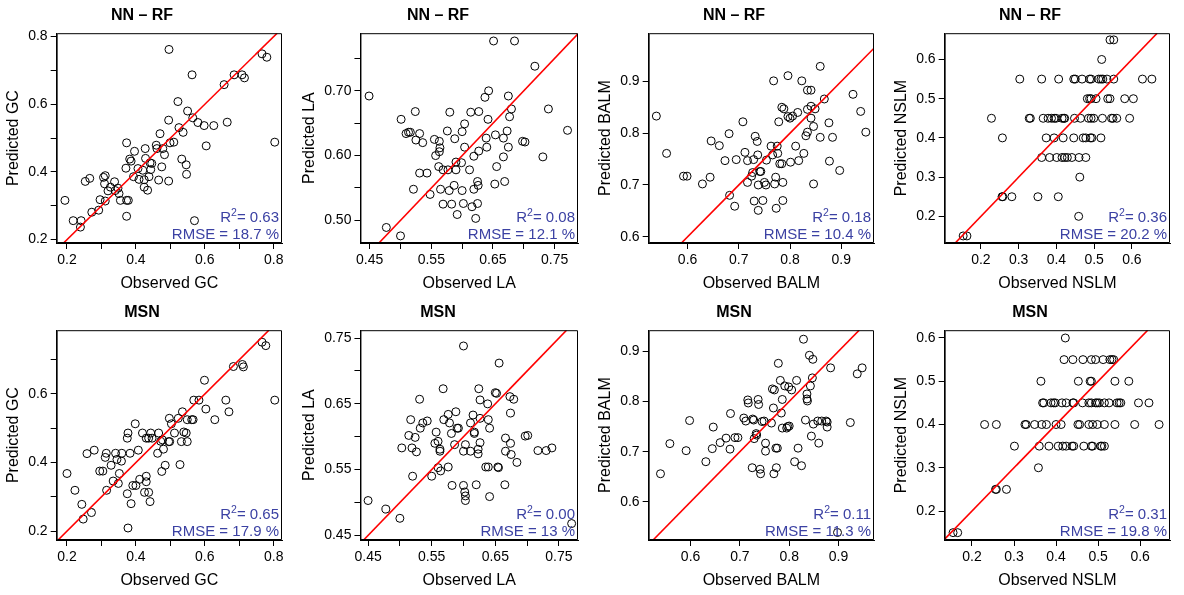  Describe the element at coordinates (521, 233) in the screenshot. I see `annotation: RMSE = 12.1 %` at that location.